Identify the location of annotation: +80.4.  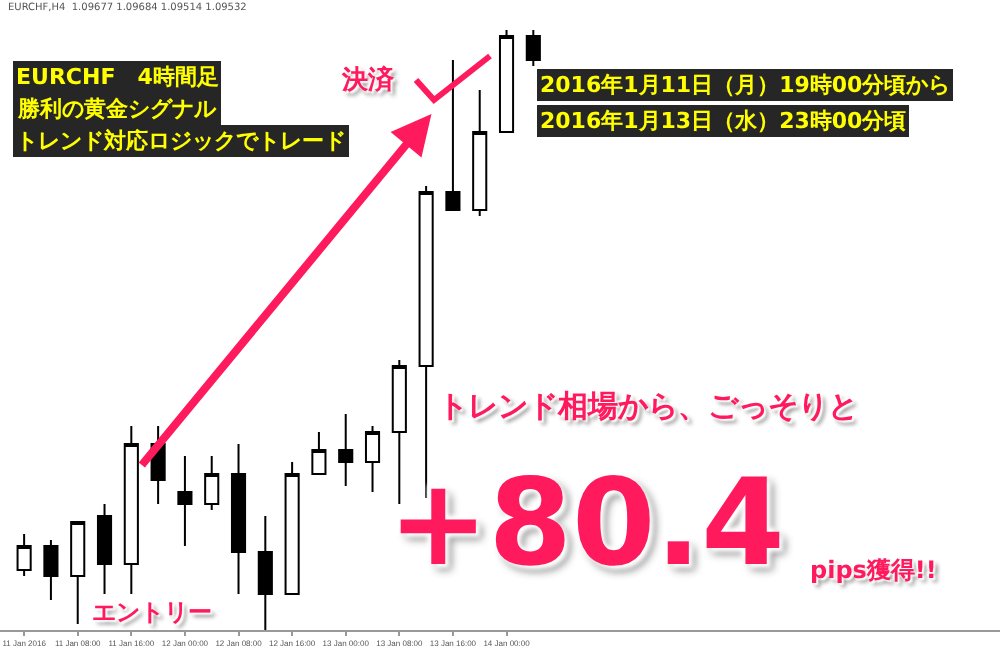
(586, 524).